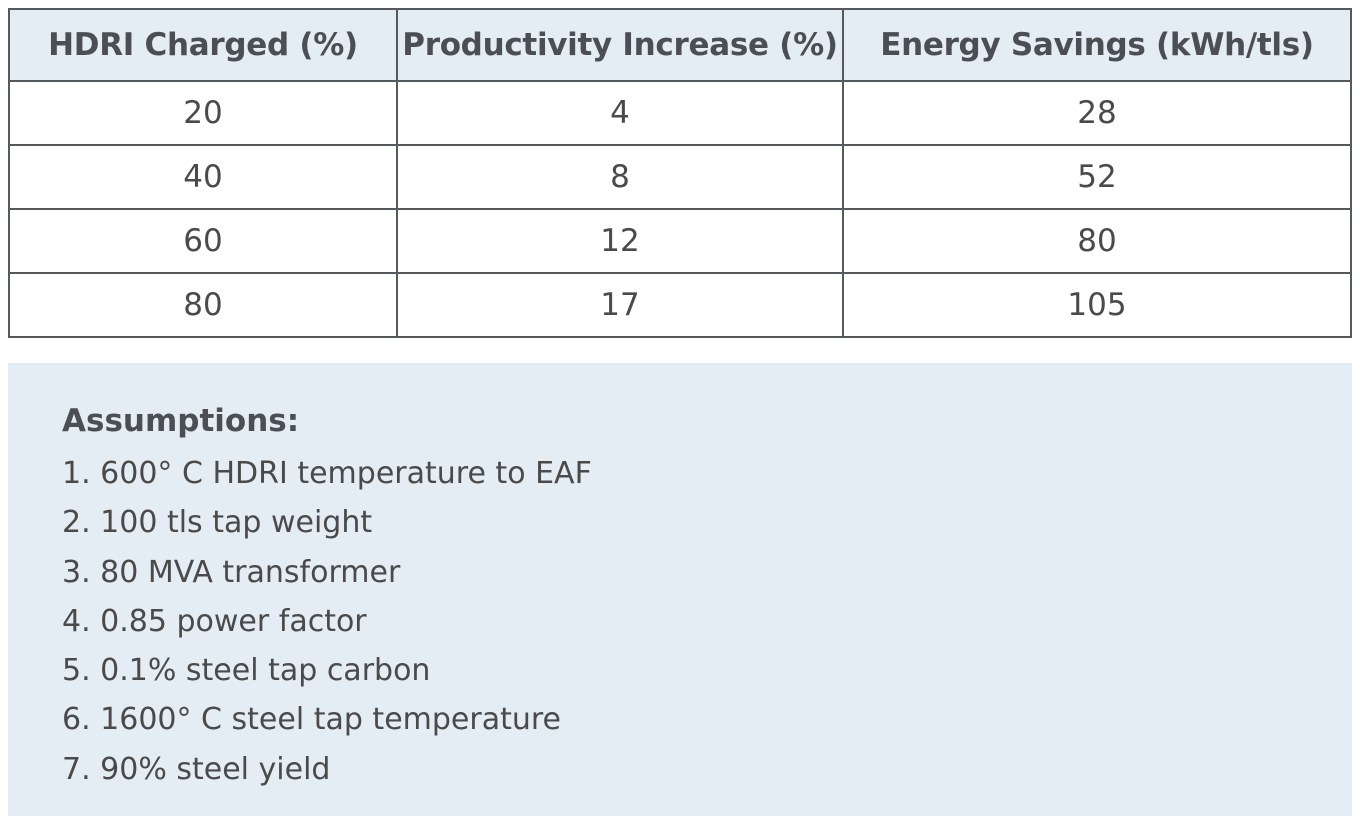  What do you see at coordinates (214, 621) in the screenshot?
I see `assumption-item: 4. 0.85 power factor` at bounding box center [214, 621].